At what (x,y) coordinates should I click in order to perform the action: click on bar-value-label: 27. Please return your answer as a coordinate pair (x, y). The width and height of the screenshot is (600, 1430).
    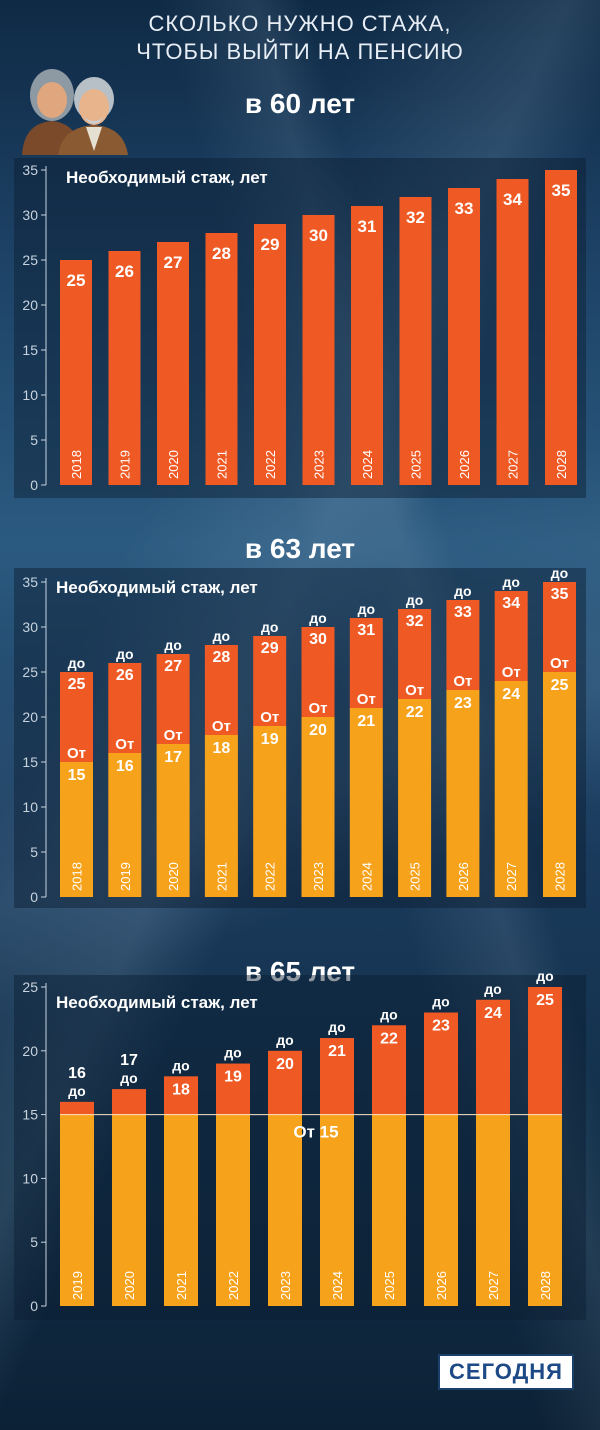
    Looking at the image, I should click on (173, 262).